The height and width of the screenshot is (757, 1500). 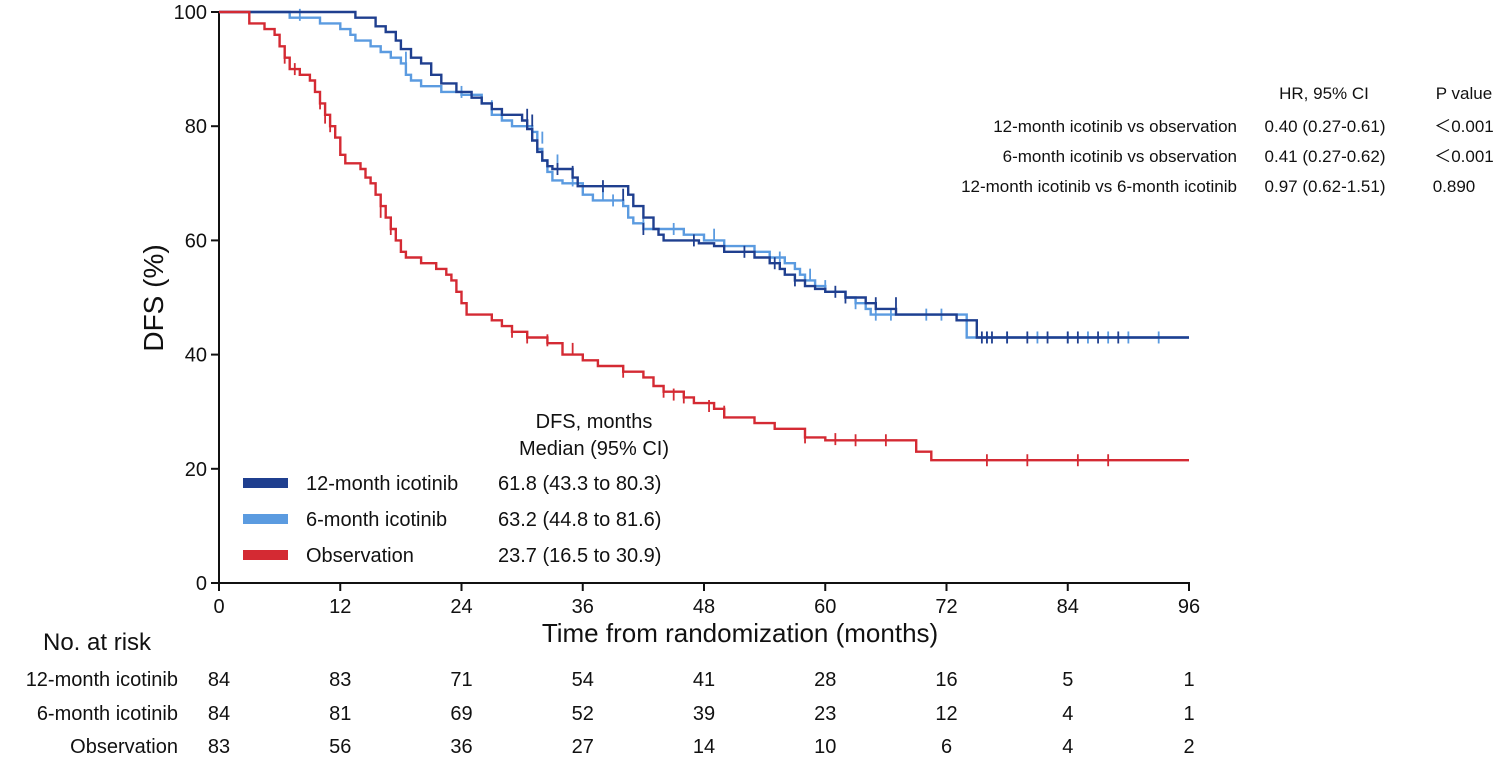 What do you see at coordinates (196, 298) in the screenshot?
I see `y-ticks: 0 20 40 60 80 100` at bounding box center [196, 298].